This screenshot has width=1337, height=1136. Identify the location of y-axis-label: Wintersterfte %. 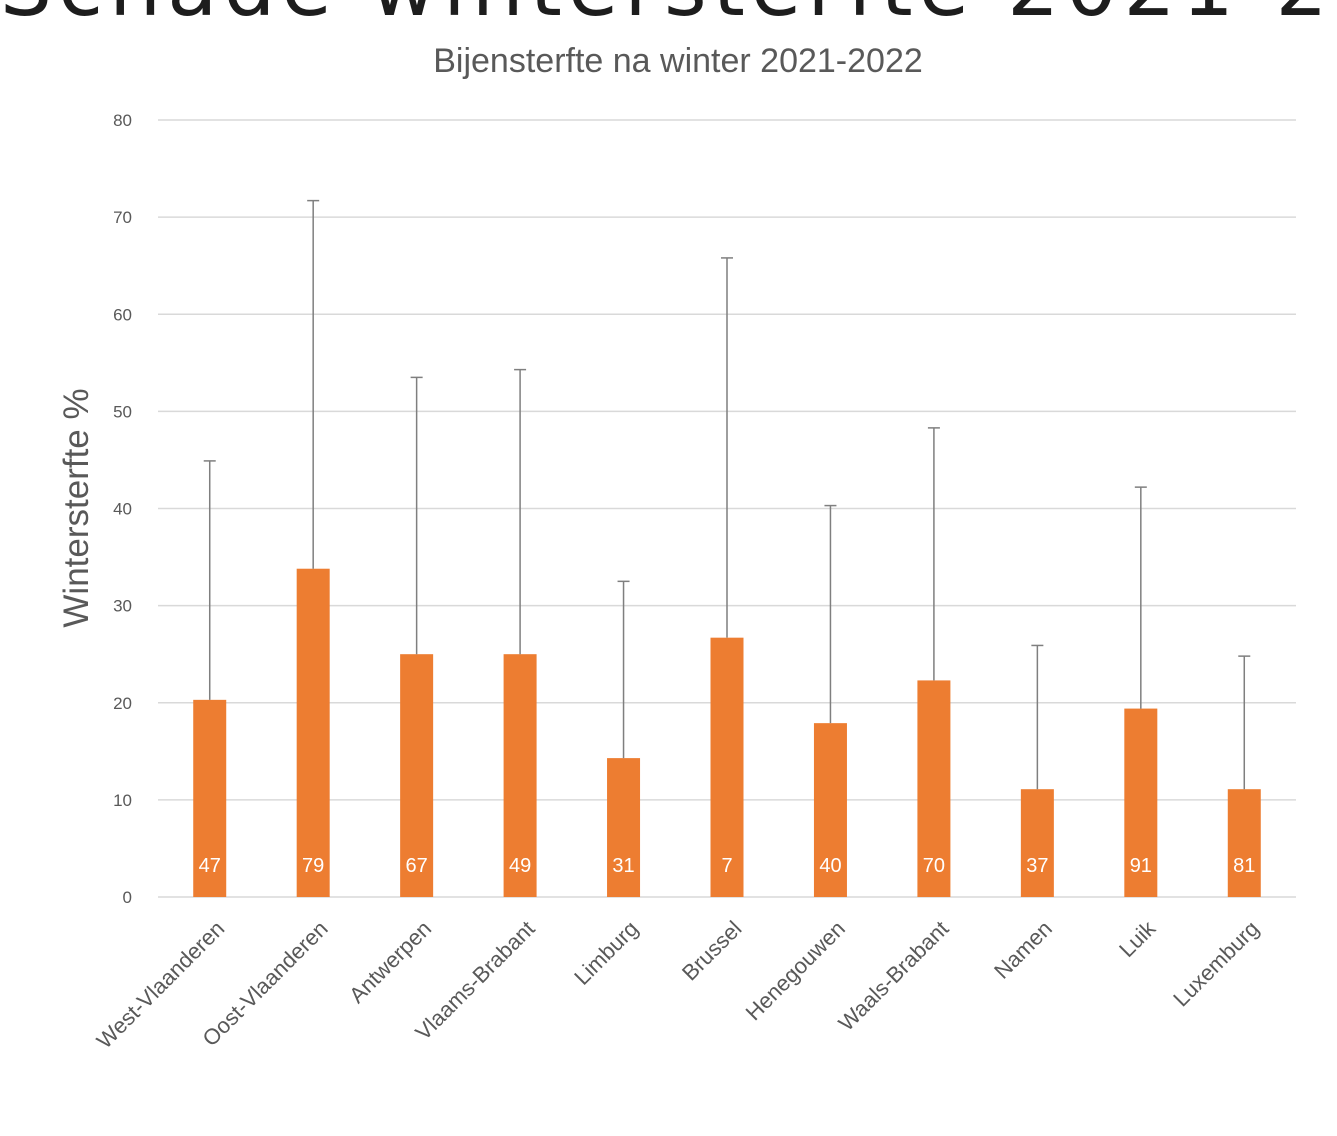
(76, 507).